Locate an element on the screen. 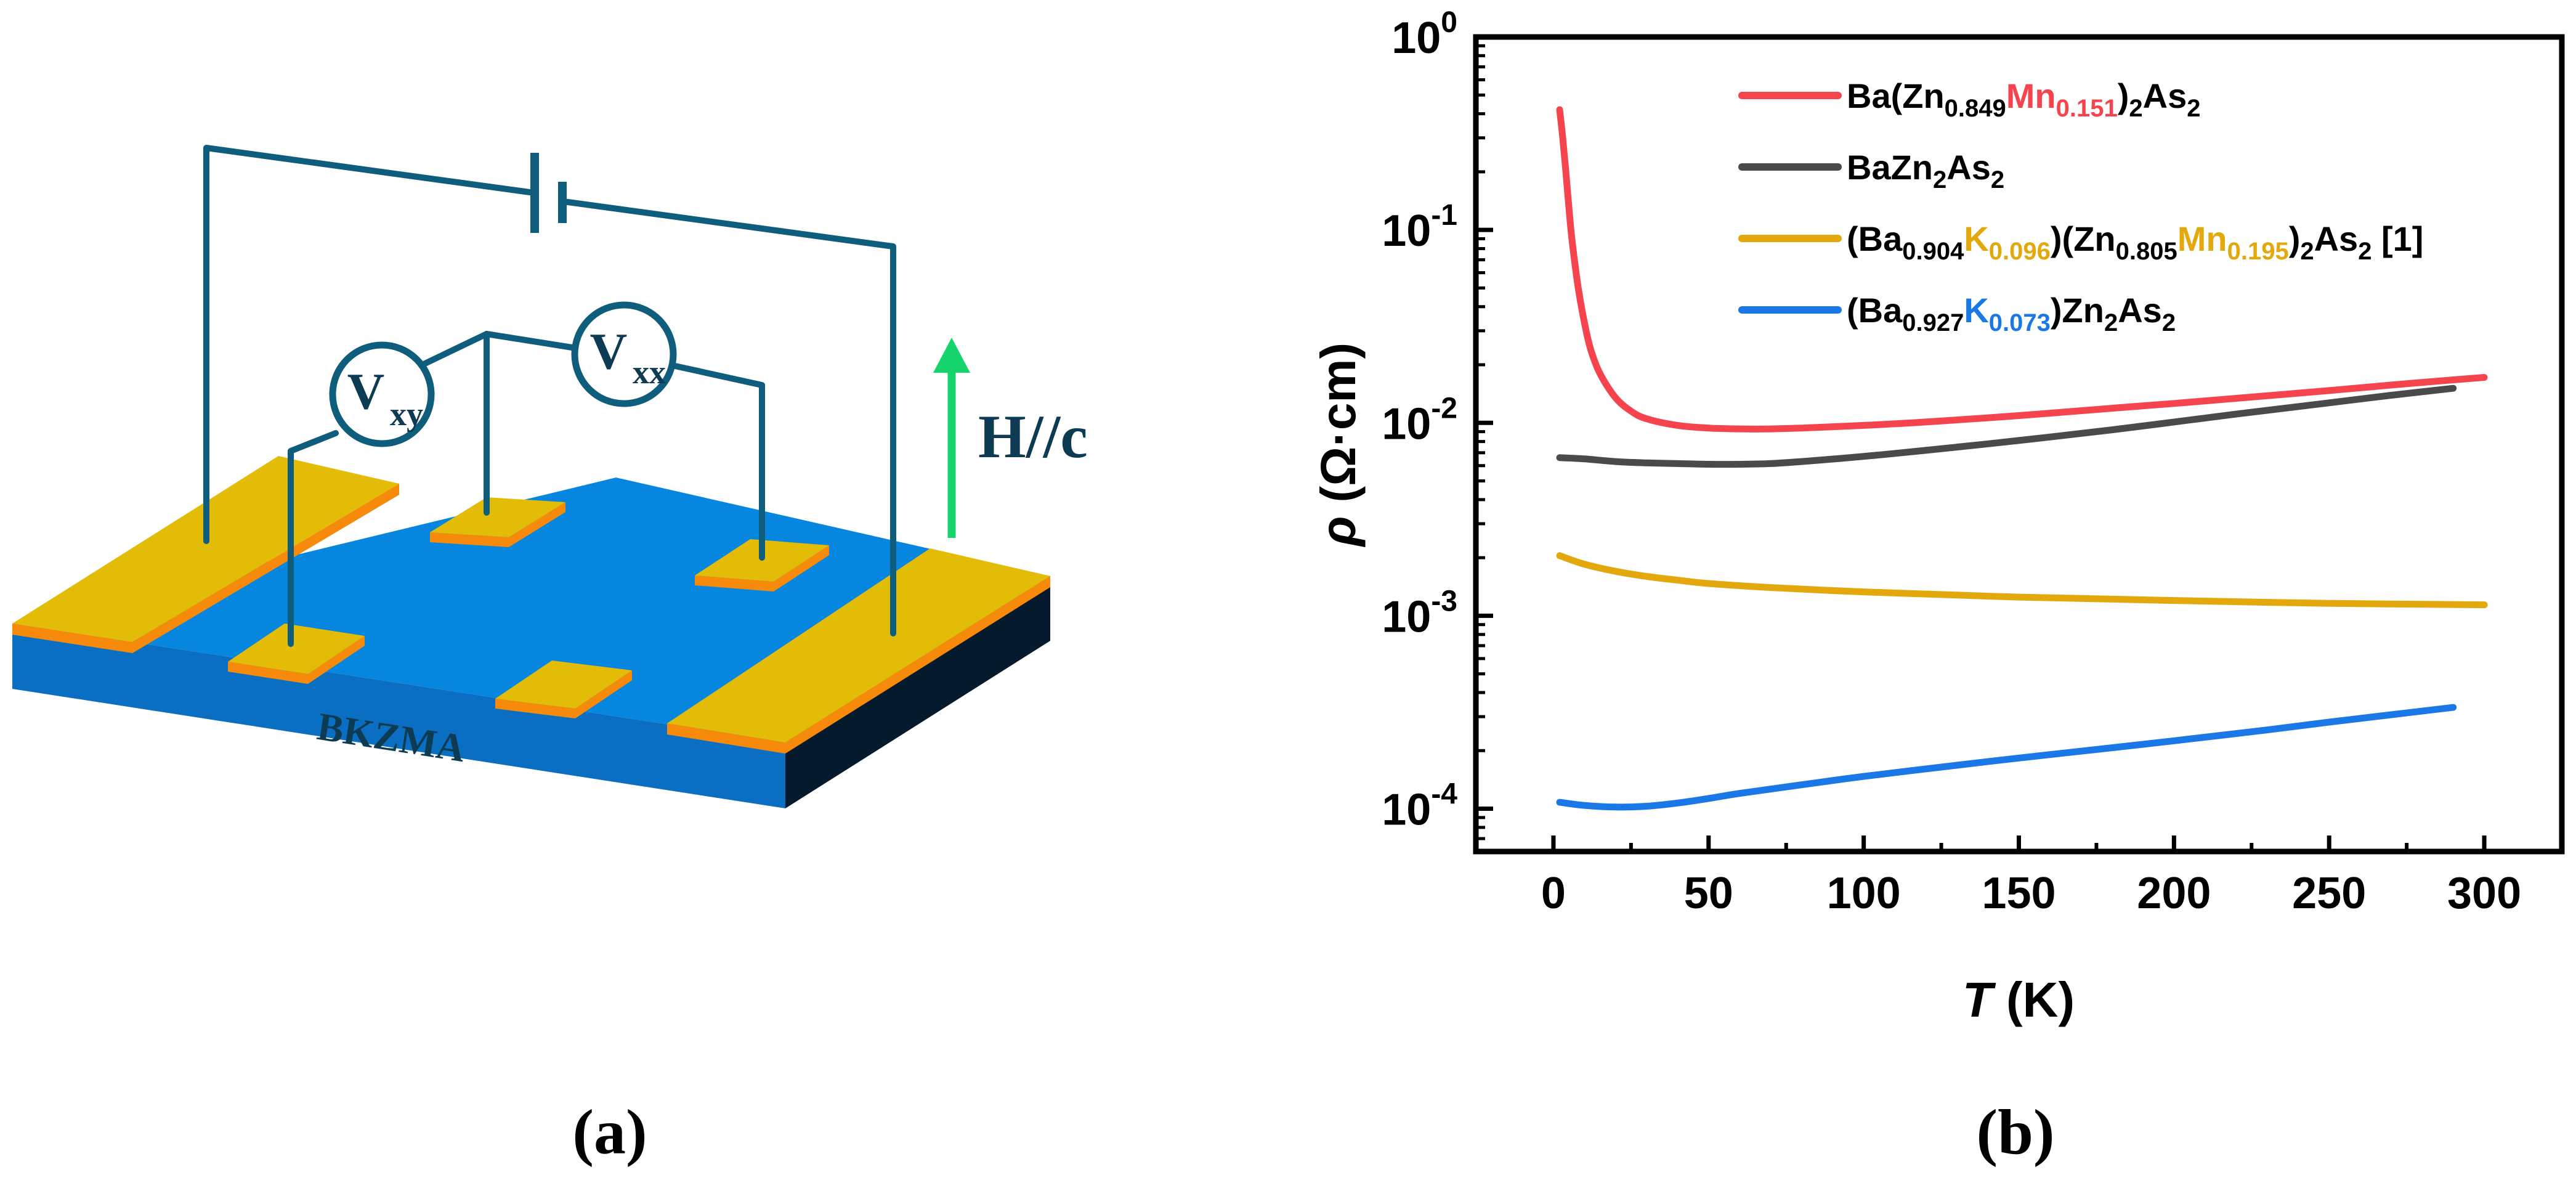  vxy-wire-left is located at coordinates (313, 538).